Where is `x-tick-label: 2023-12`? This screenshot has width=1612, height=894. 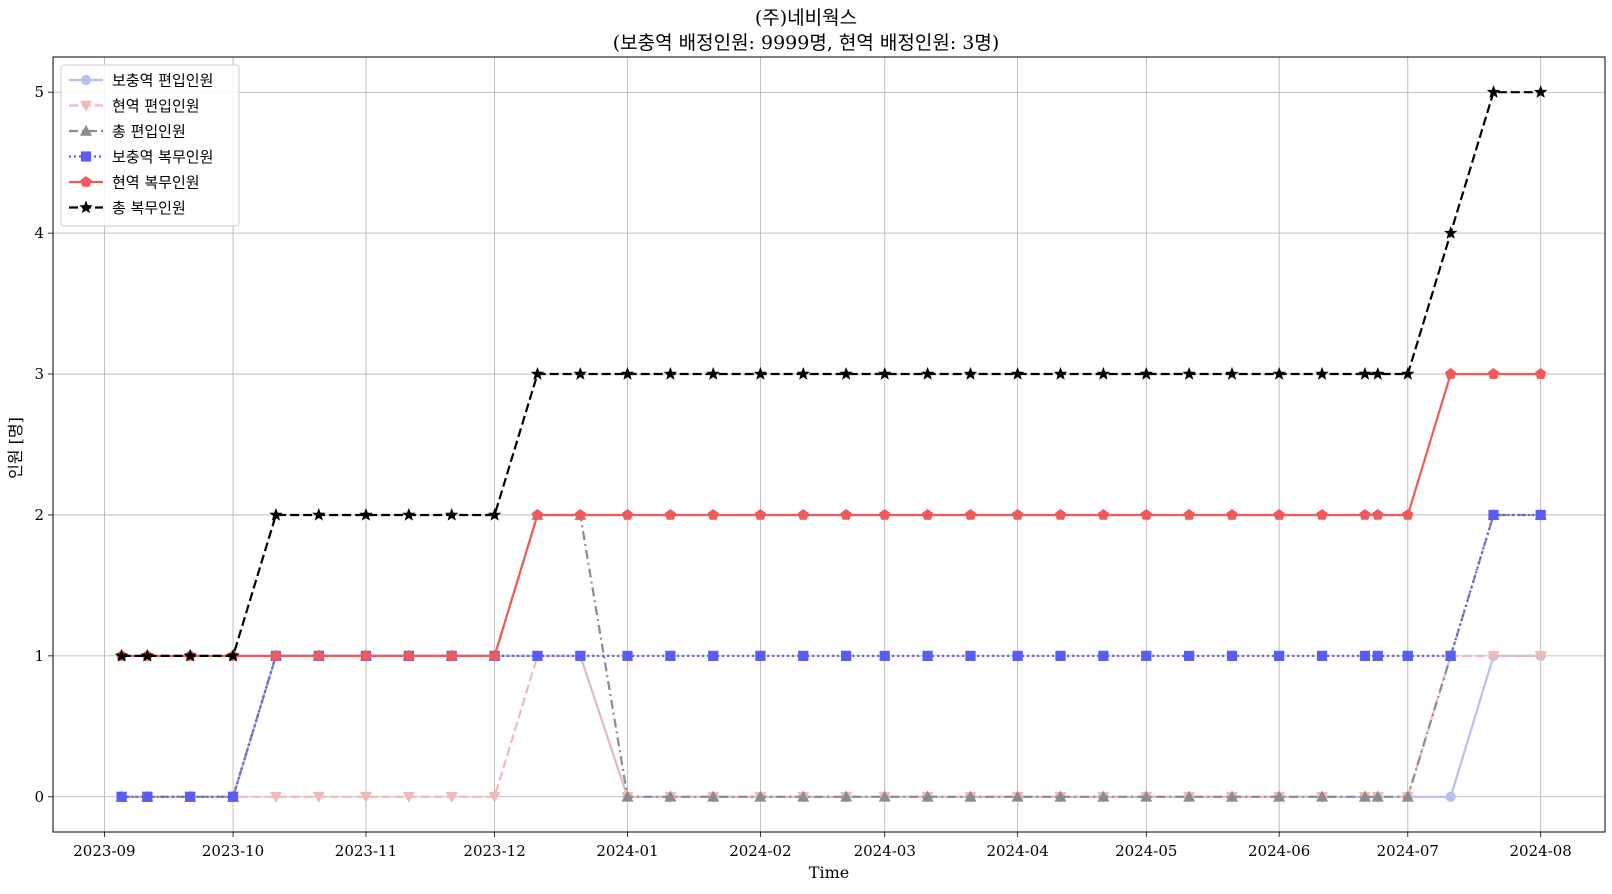
x-tick-label: 2023-12 is located at coordinates (494, 851).